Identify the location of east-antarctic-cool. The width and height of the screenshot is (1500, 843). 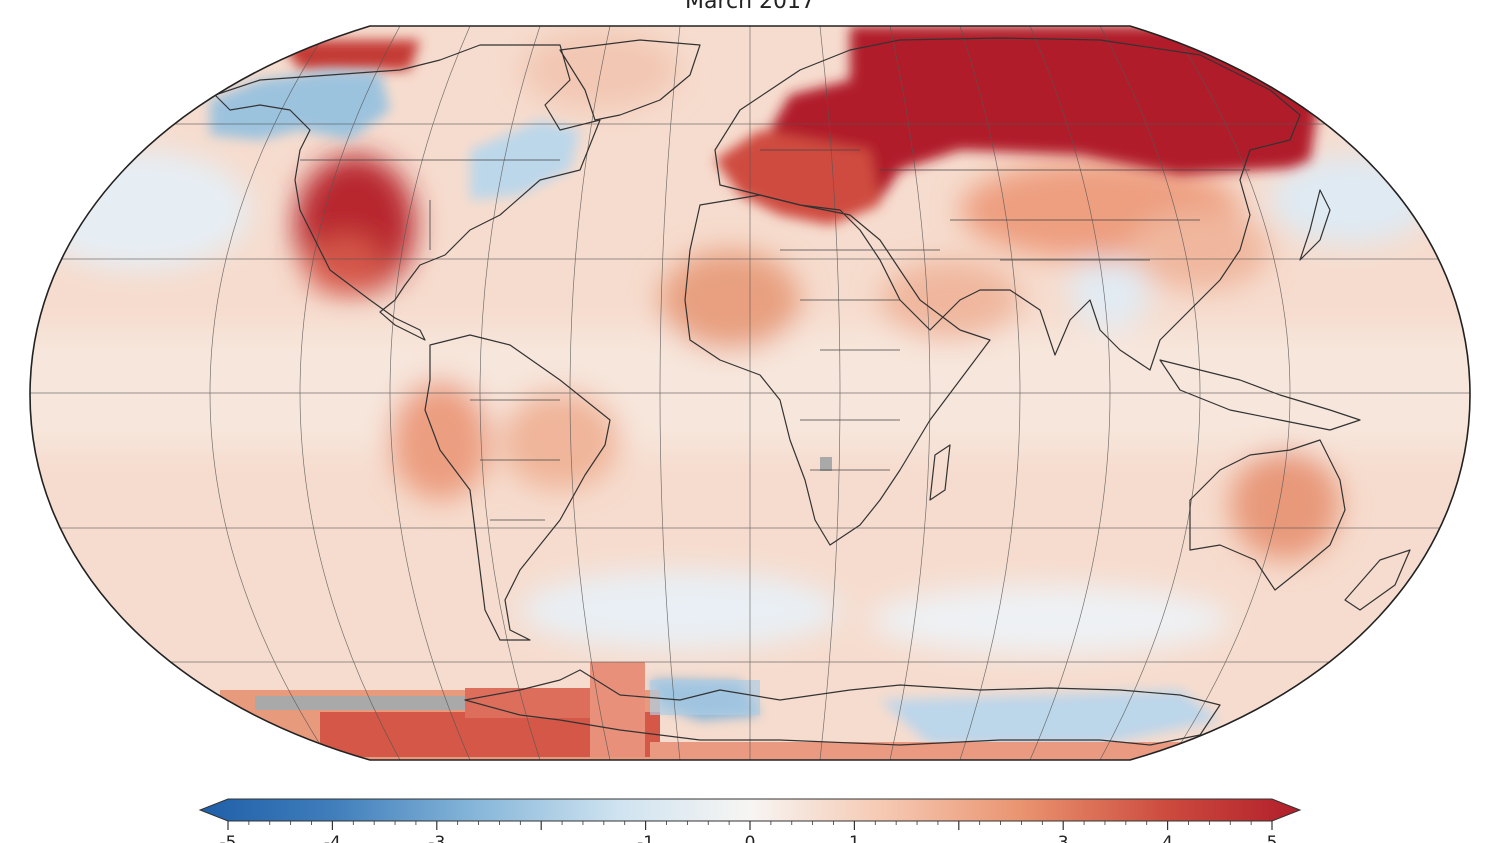
(1050, 717).